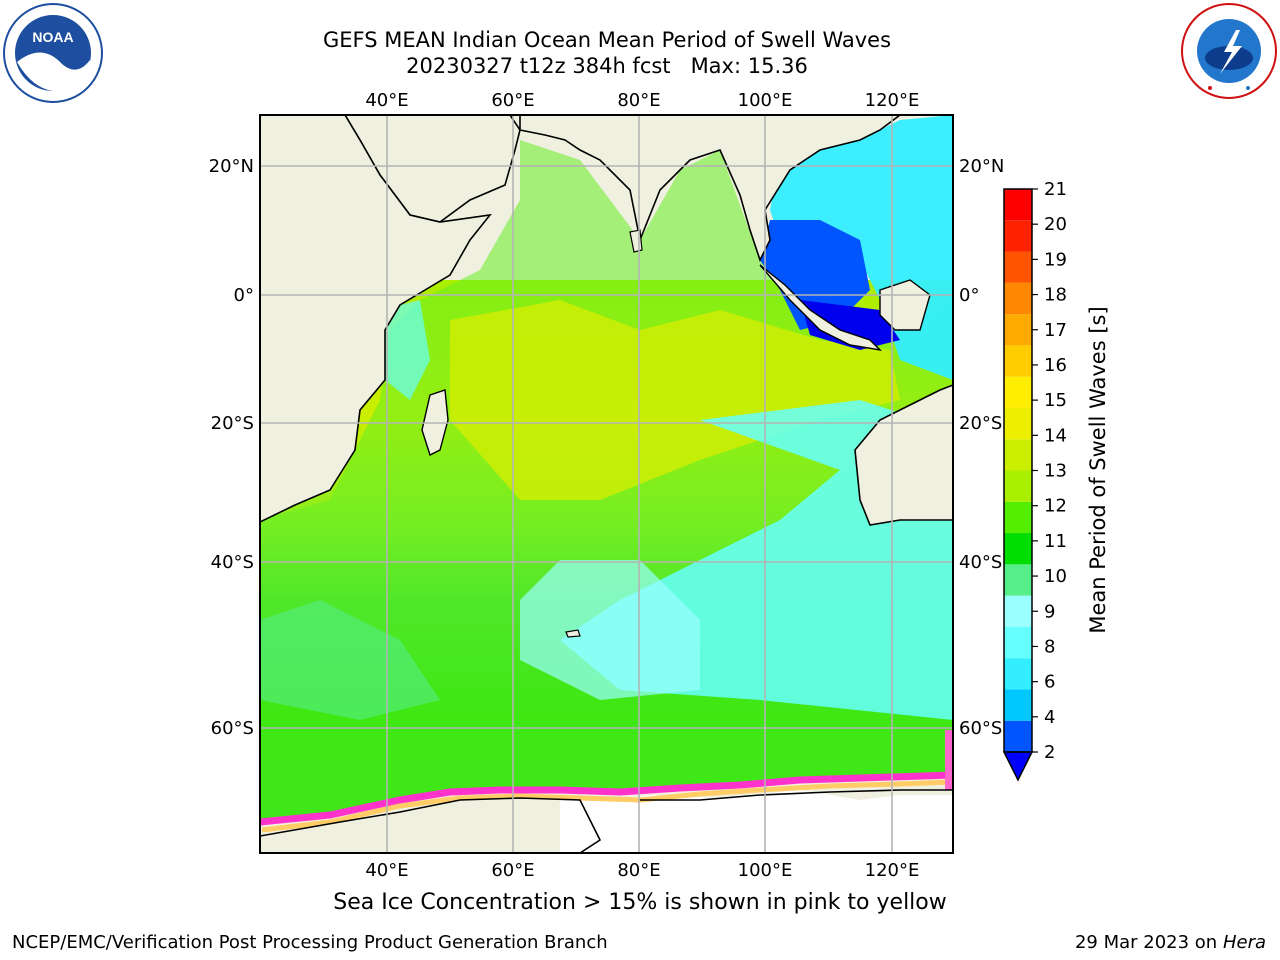 The image size is (1280, 960). Describe the element at coordinates (850, 325) in the screenshot. I see `java-sea-field` at that location.